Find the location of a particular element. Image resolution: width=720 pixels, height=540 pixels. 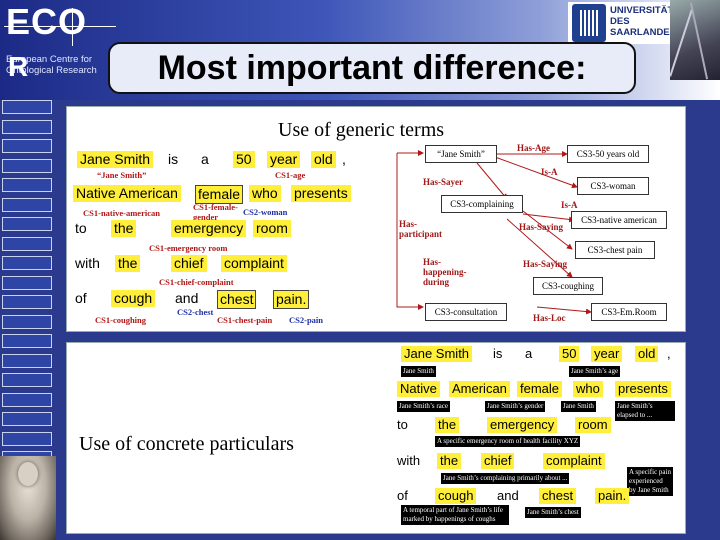

p2-word-is: is is located at coordinates (498, 353).